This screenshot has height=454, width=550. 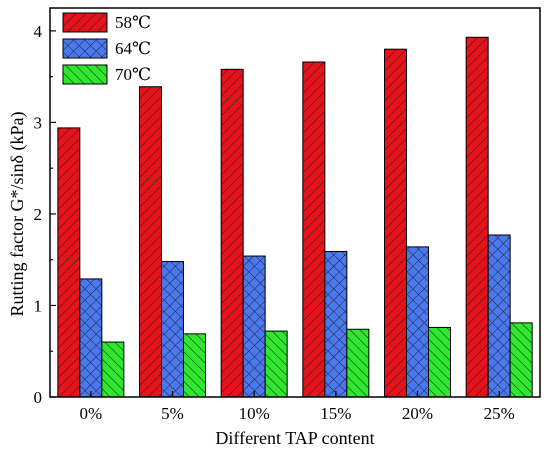 I want to click on legend-item: 70℃, so click(x=106, y=74).